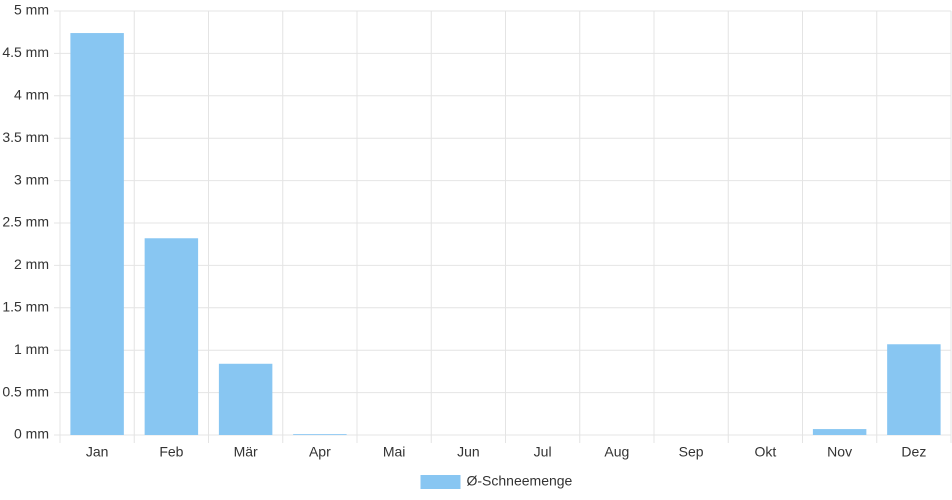 This screenshot has height=500, width=952. I want to click on x-tick-label: Jun, so click(468, 452).